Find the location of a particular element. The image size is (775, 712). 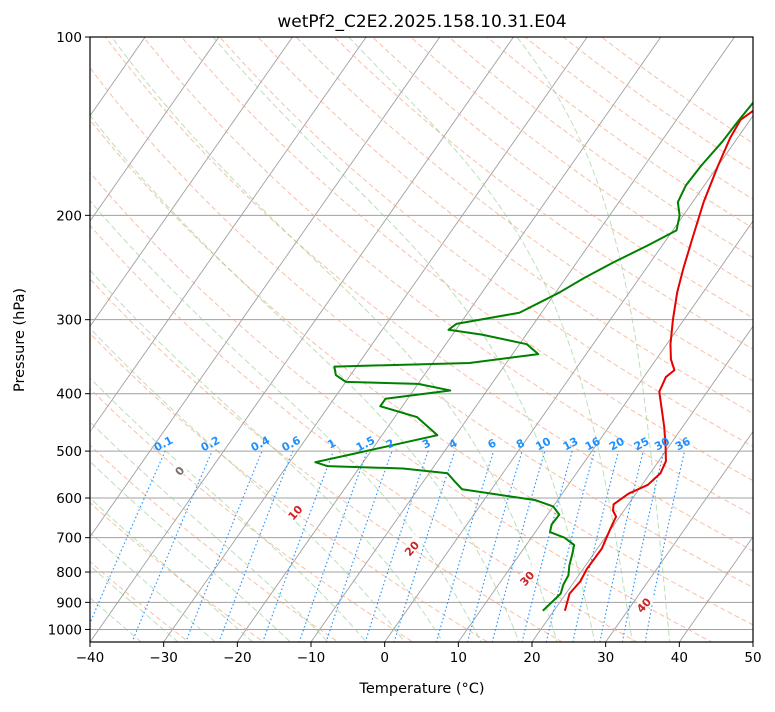

chart-title: wetPf2_C2E2.2025.158.10.31.E04 is located at coordinates (421, 22).